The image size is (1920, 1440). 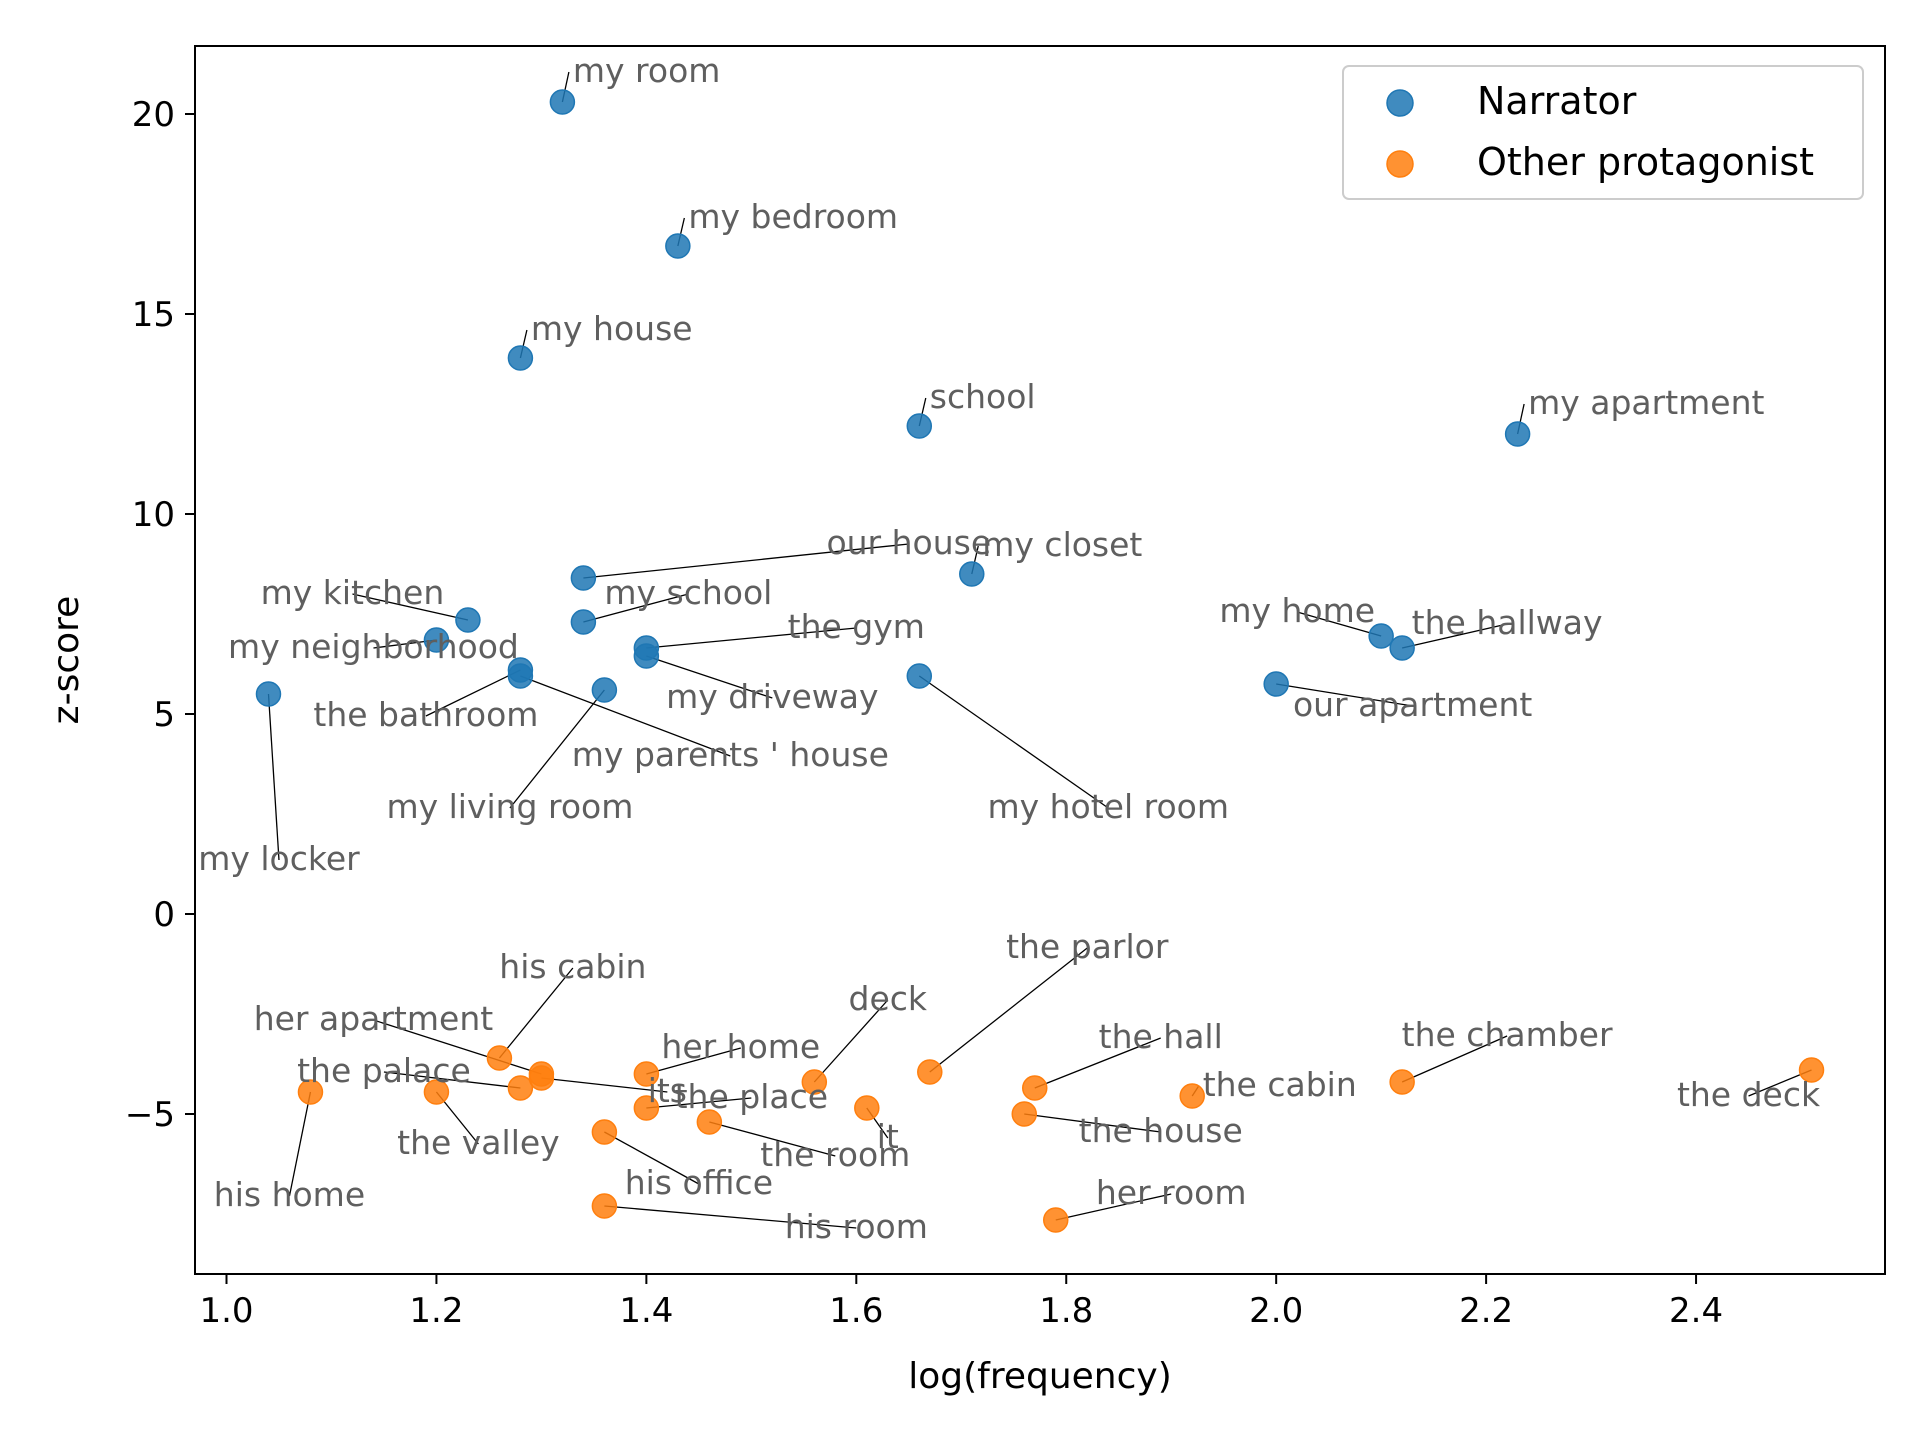 What do you see at coordinates (153, 515) in the screenshot?
I see `y-tick-label: 10` at bounding box center [153, 515].